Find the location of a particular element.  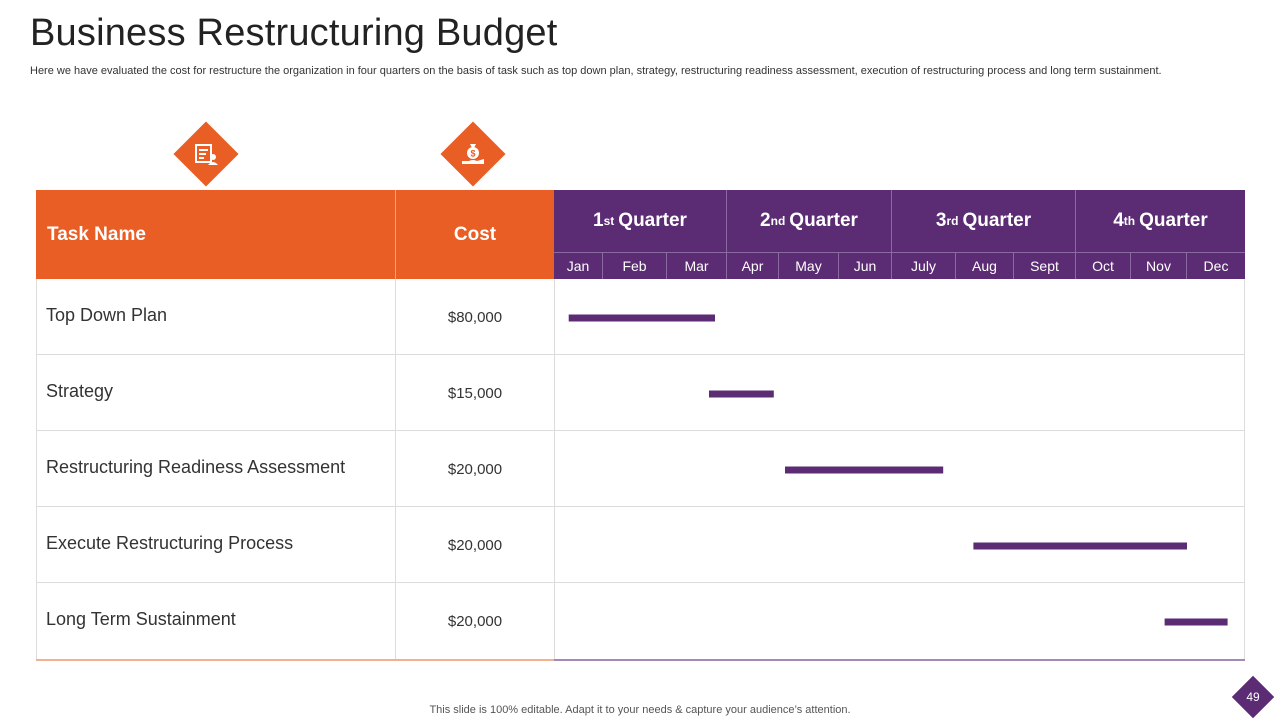

bottom-accent-purple is located at coordinates (899, 660).